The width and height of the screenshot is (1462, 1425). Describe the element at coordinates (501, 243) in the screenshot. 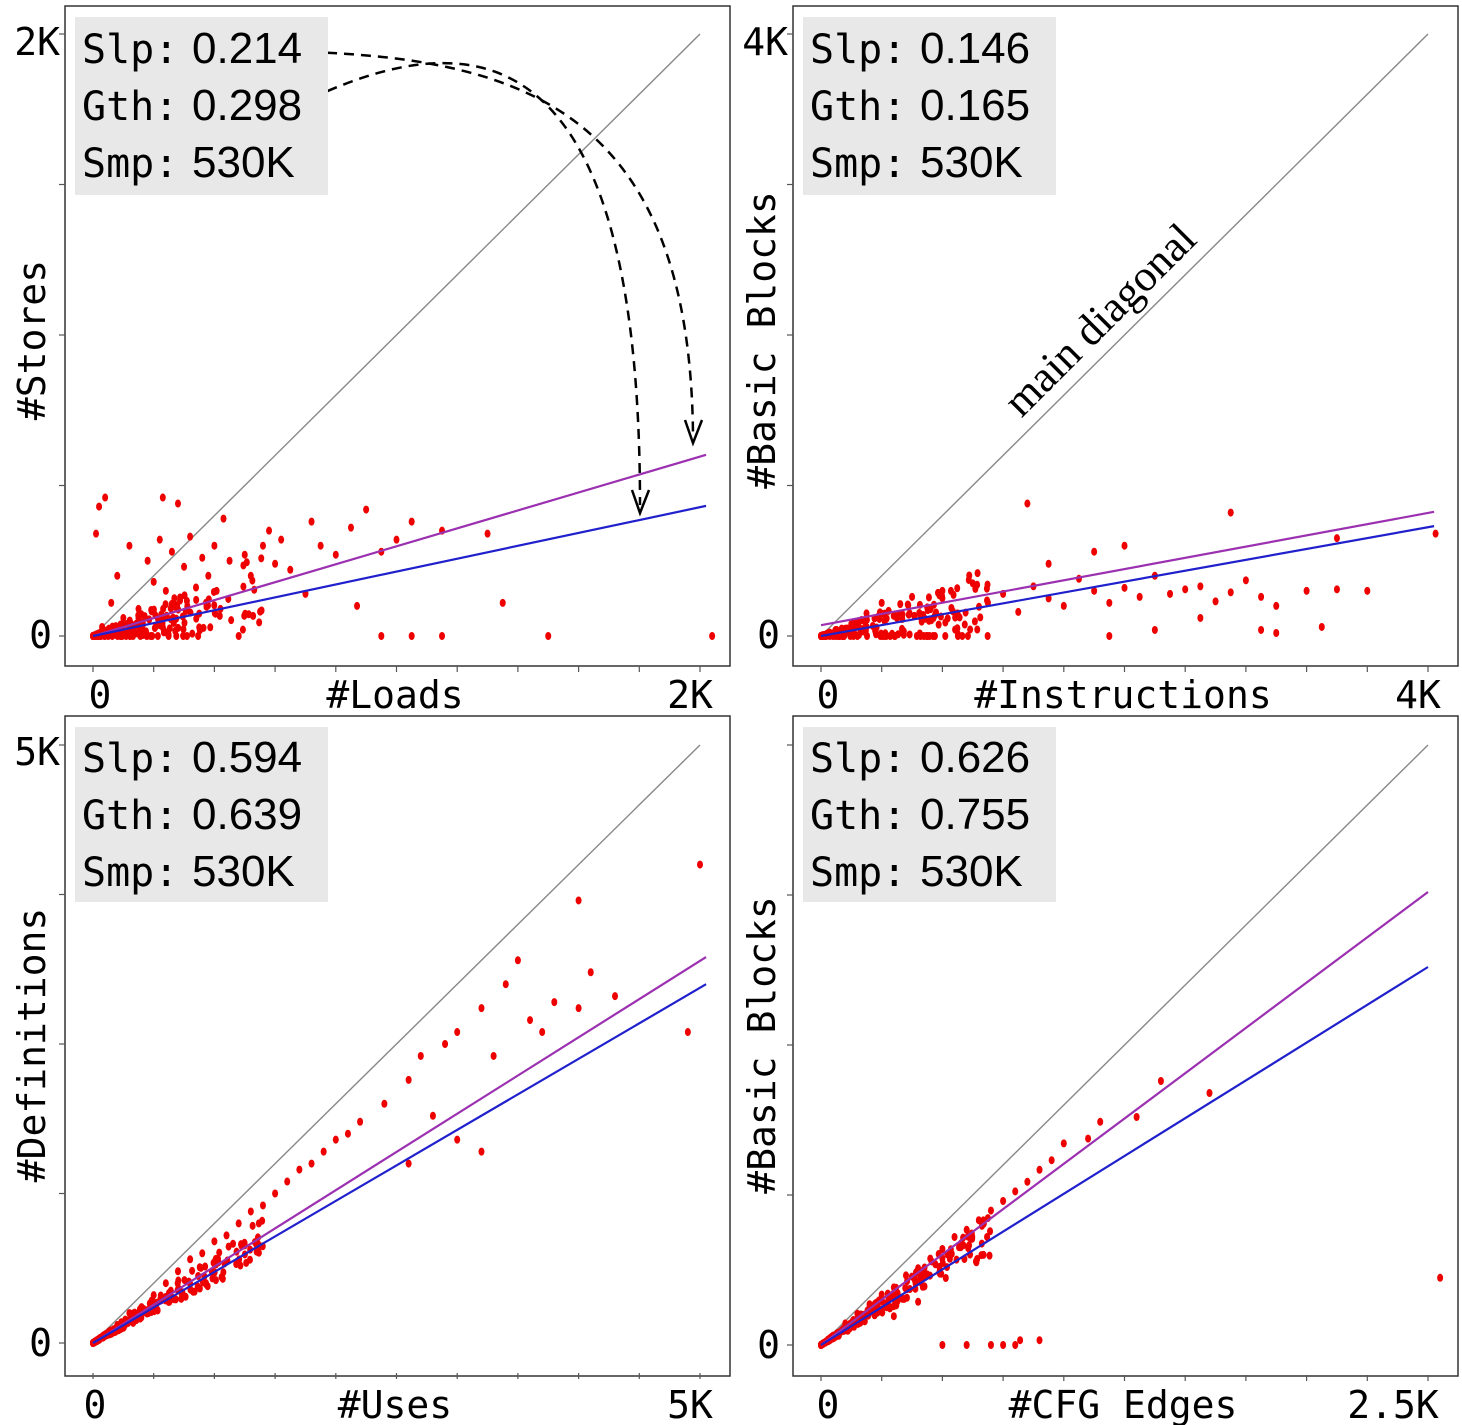

I see `slope-arrow` at that location.